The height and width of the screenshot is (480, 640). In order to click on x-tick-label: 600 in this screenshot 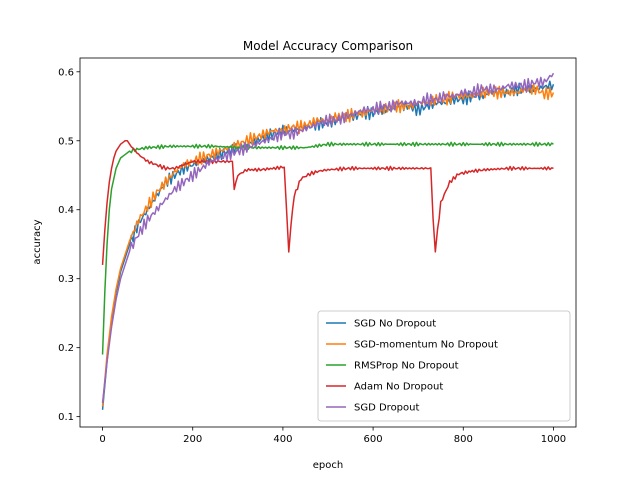, I will do `click(373, 439)`.